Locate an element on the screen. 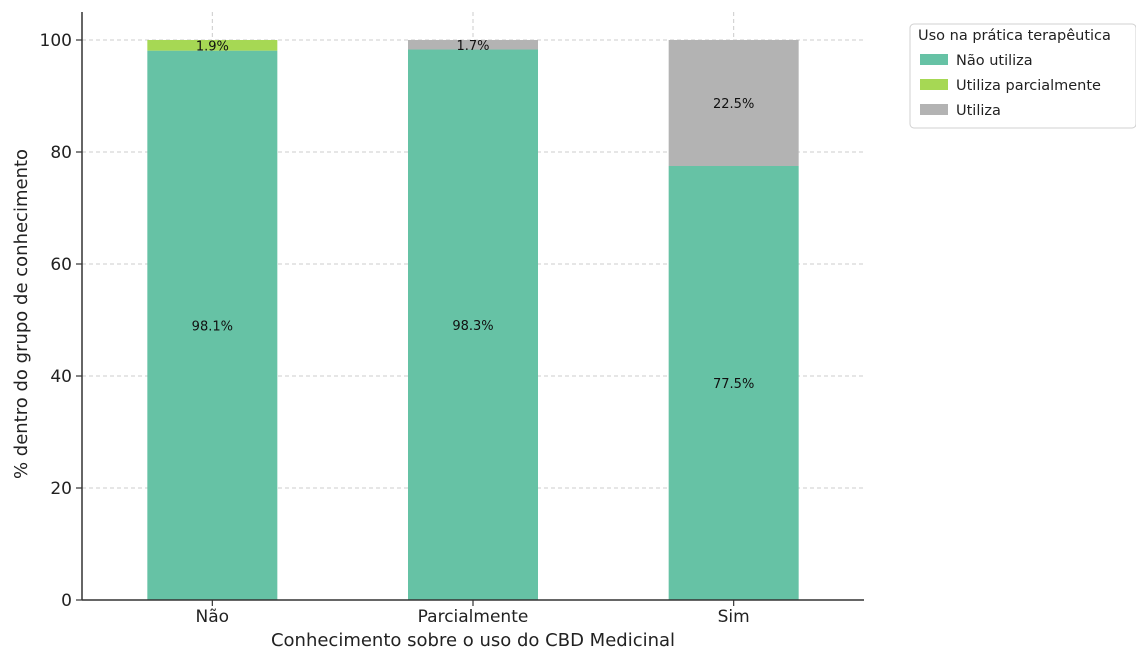  data-label: 1.7% is located at coordinates (472, 46).